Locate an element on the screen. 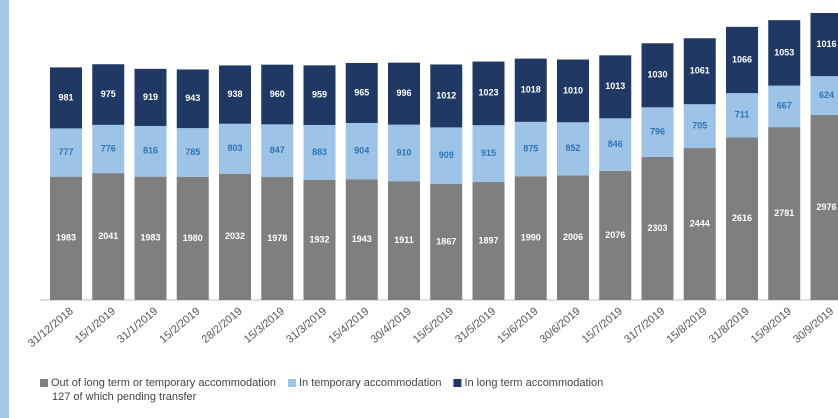 This screenshot has height=418, width=838. value-label: 711 is located at coordinates (742, 115).